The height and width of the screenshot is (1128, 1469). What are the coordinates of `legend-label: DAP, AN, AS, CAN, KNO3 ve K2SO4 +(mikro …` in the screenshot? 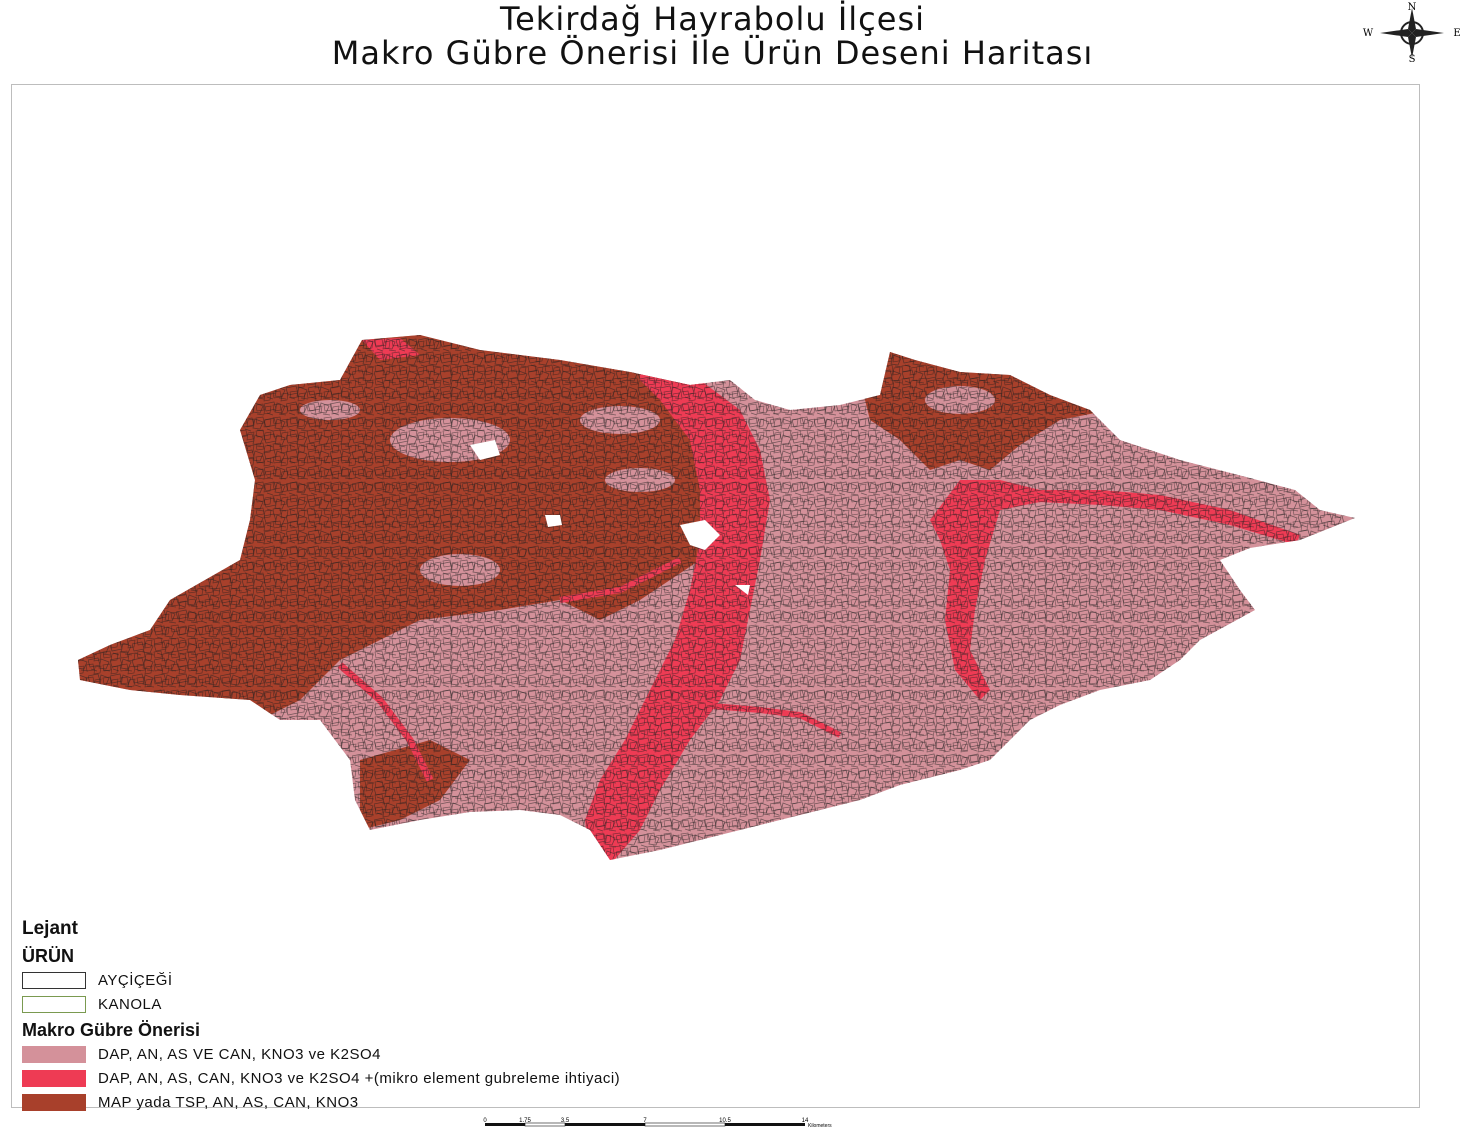 It's located at (359, 1078).